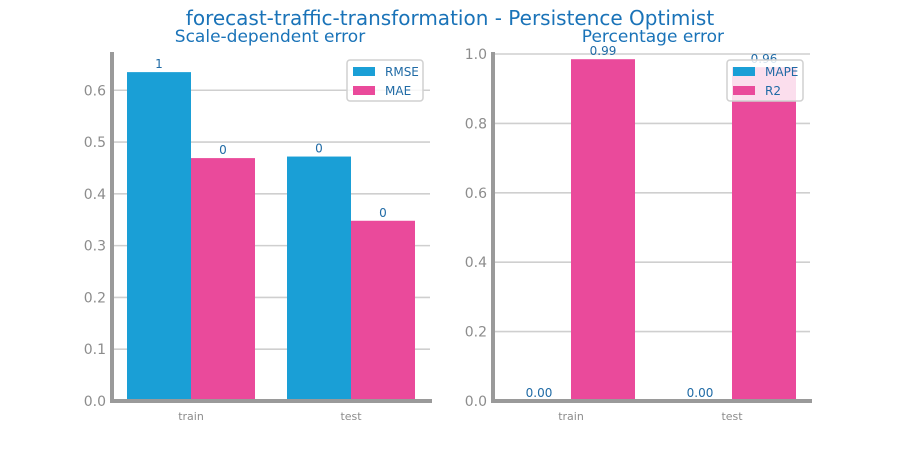 The height and width of the screenshot is (450, 900). What do you see at coordinates (476, 124) in the screenshot?
I see `y-tick-label: 0.8` at bounding box center [476, 124].